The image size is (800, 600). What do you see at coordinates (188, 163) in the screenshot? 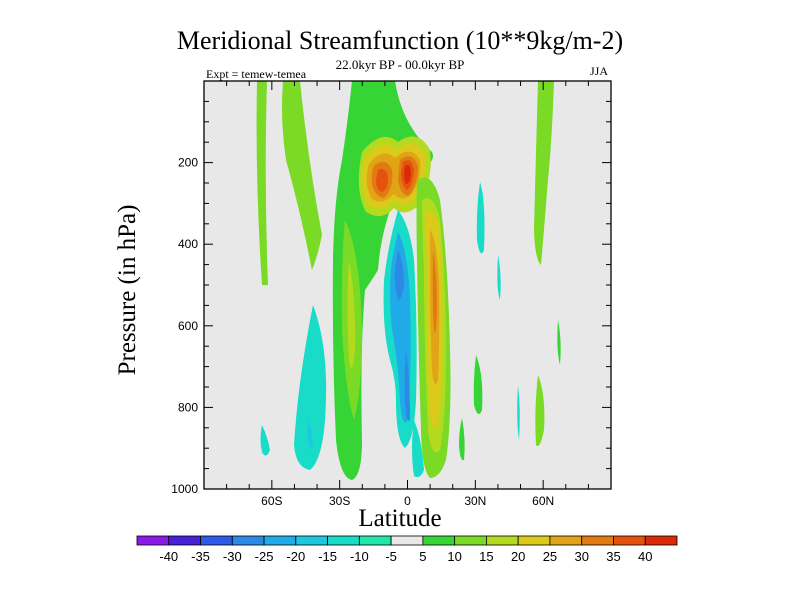
I see `y-tick-label: 200` at bounding box center [188, 163].